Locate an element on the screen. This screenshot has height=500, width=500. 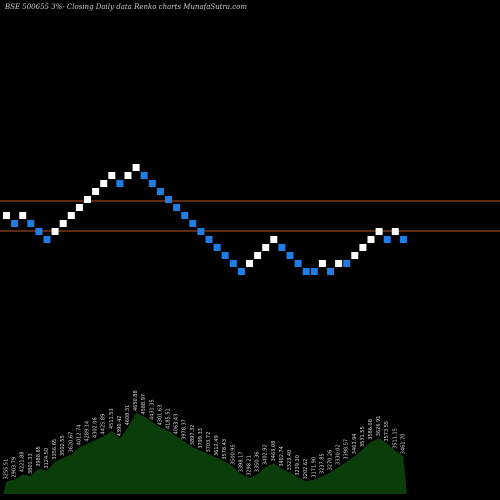
volume-label: 3897.32 is located at coordinates (193, 435).